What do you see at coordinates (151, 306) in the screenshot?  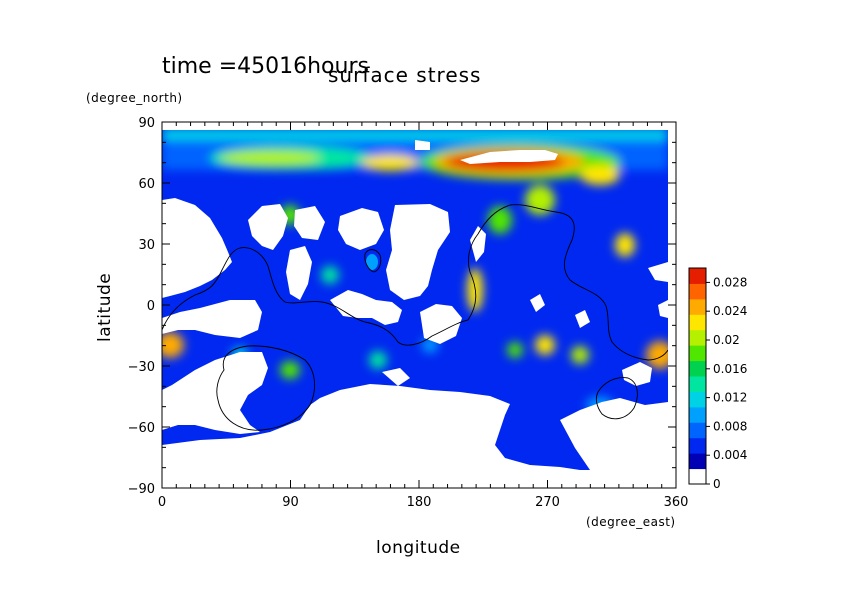 I see `y-tick-label: 0` at bounding box center [151, 306].